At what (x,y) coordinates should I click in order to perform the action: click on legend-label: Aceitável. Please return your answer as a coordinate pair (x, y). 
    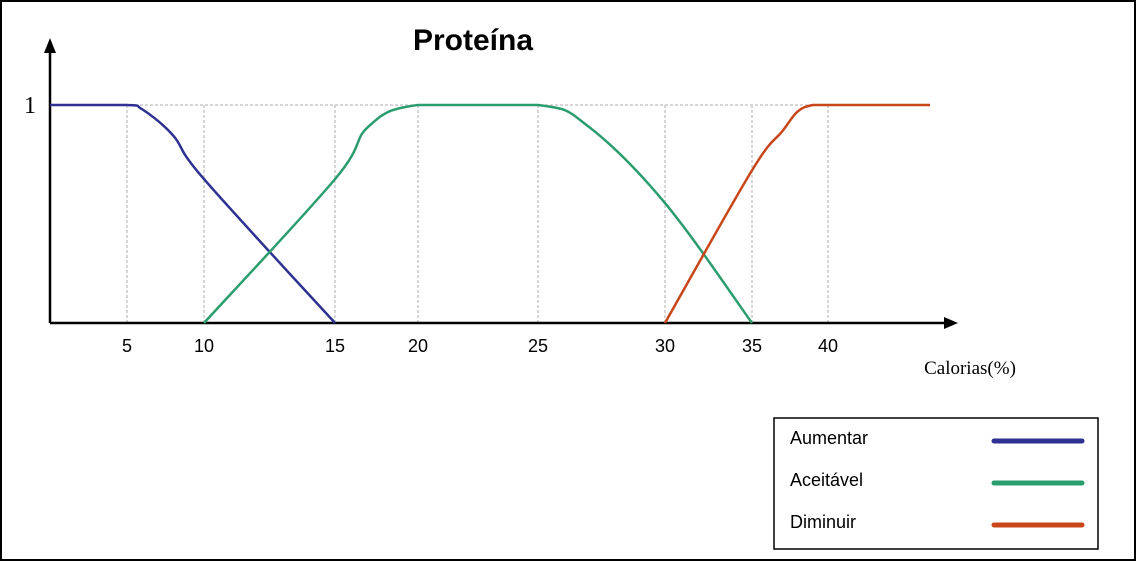
    Looking at the image, I should click on (826, 480).